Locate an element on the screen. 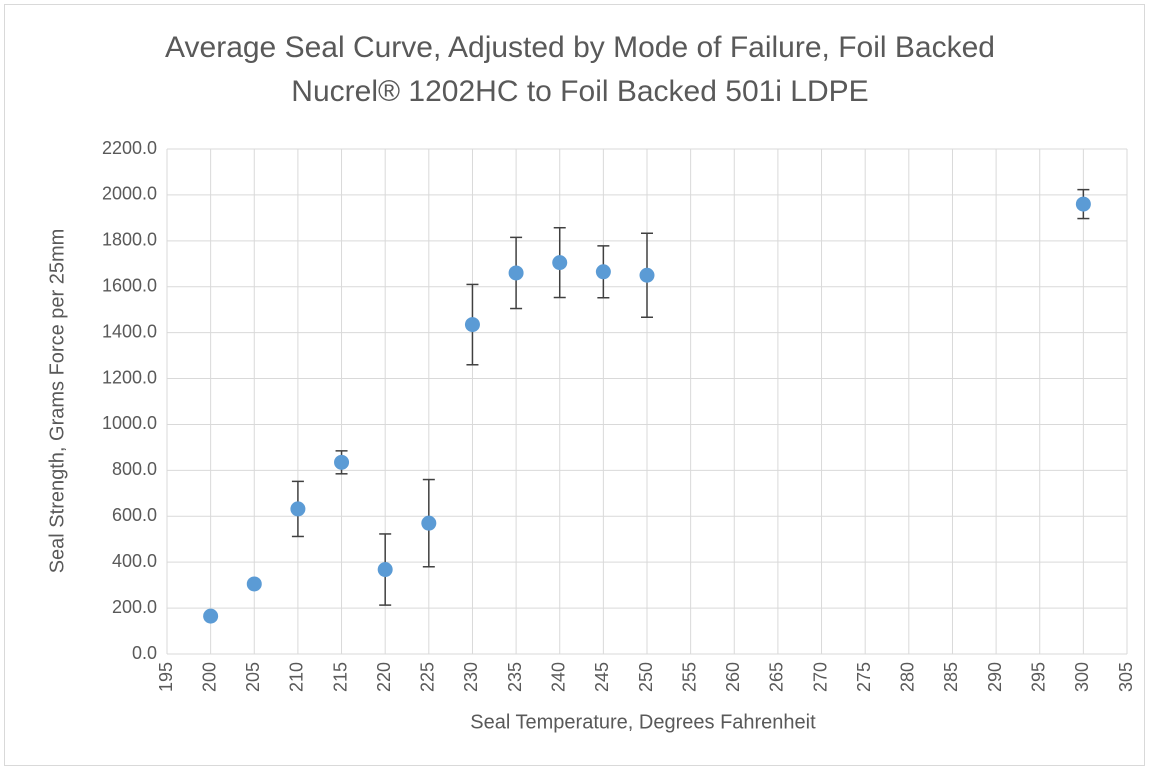  y-tick-label: 0.0 is located at coordinates (144, 653).